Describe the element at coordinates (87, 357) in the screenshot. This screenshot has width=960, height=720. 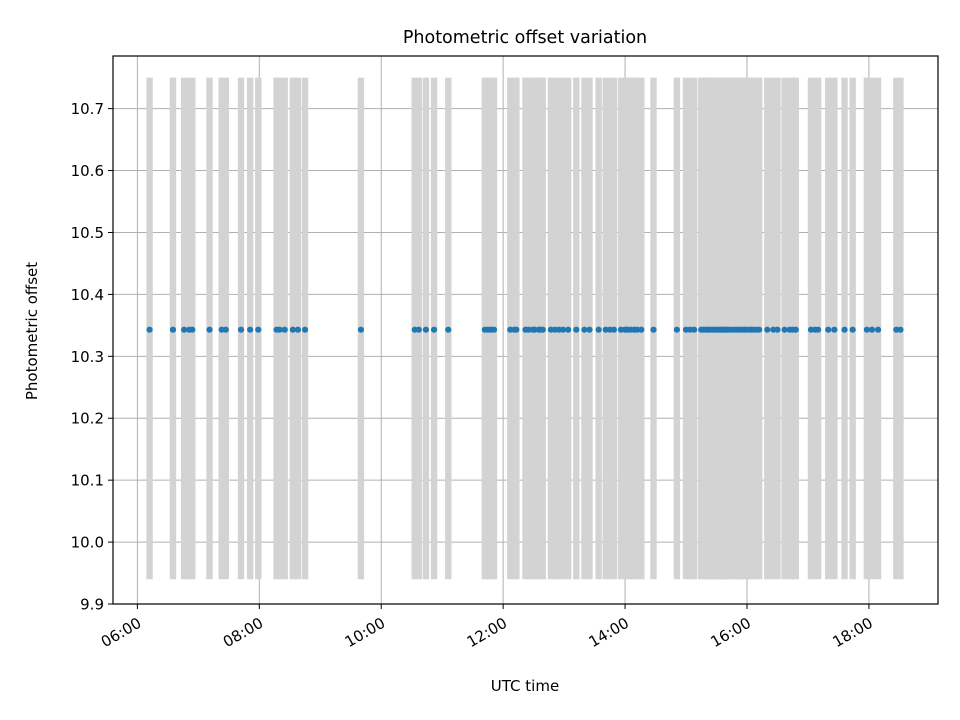
I see `y-tick-label: 10.3` at that location.